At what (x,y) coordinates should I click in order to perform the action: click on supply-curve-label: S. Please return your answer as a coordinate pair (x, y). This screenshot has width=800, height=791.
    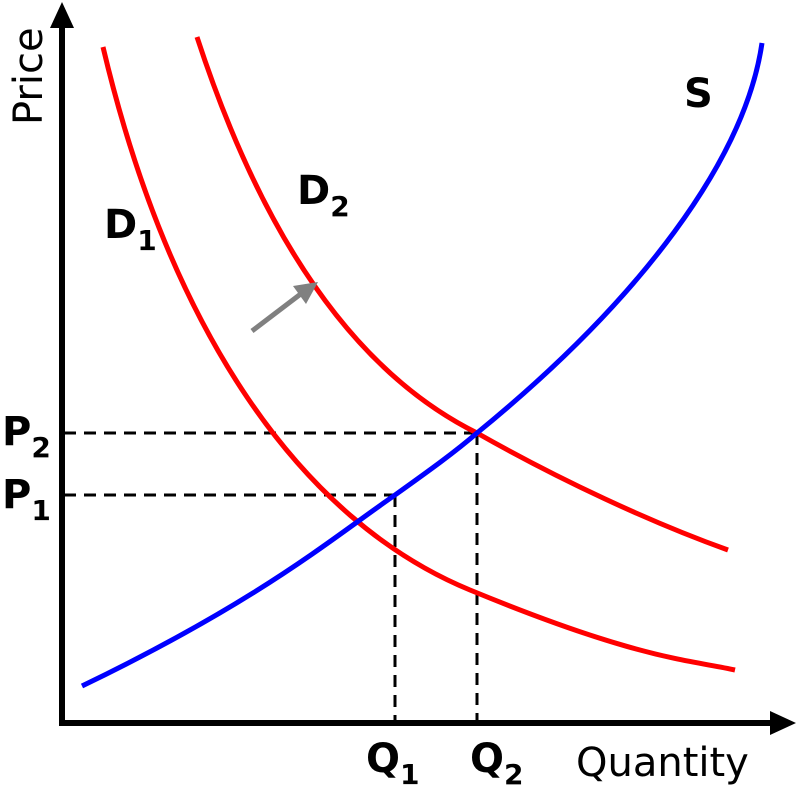
    Looking at the image, I should click on (698, 94).